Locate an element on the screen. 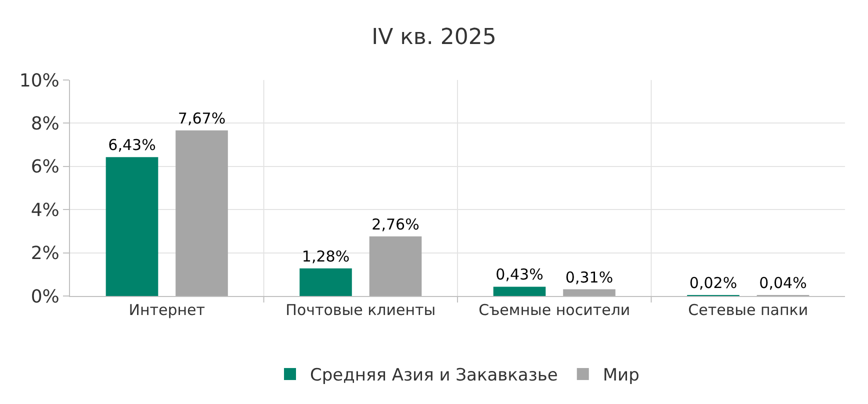  chart-title: IV кв. 2025 is located at coordinates (434, 37).